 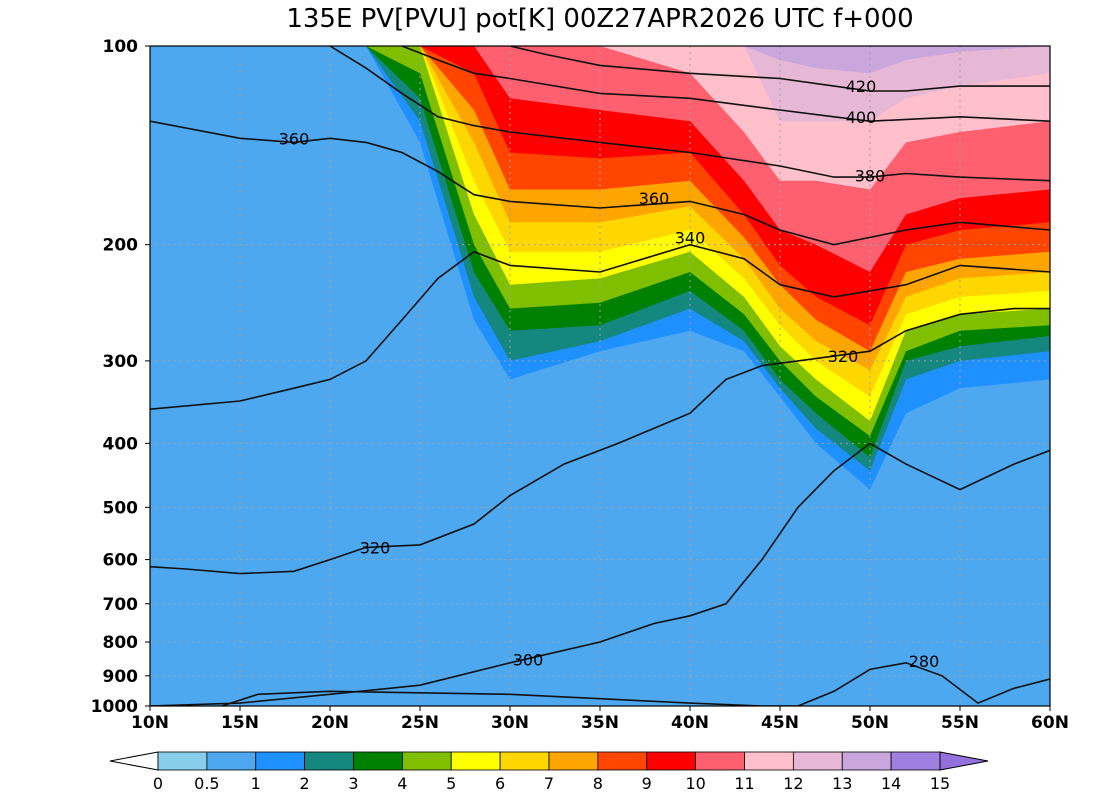 What do you see at coordinates (121, 605) in the screenshot?
I see `y-tick-label: 700` at bounding box center [121, 605].